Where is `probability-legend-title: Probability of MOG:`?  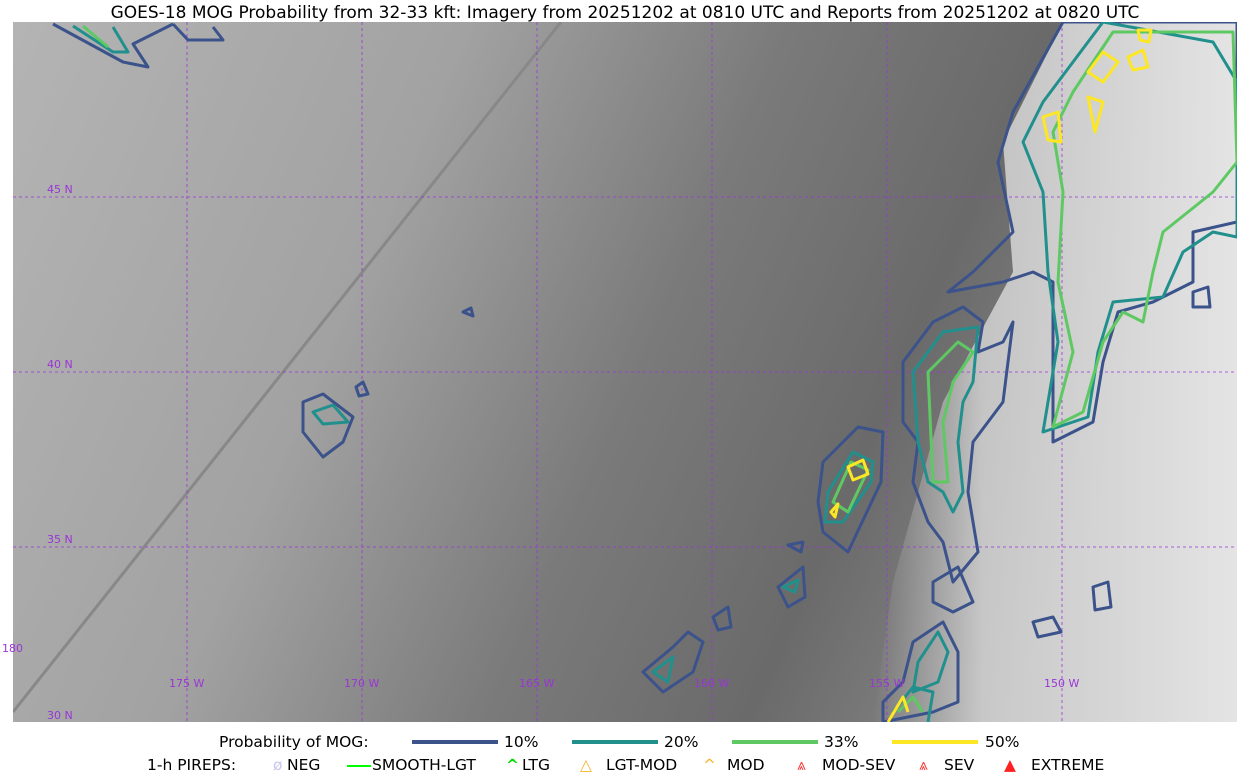 probability-legend-title: Probability of MOG: is located at coordinates (294, 742).